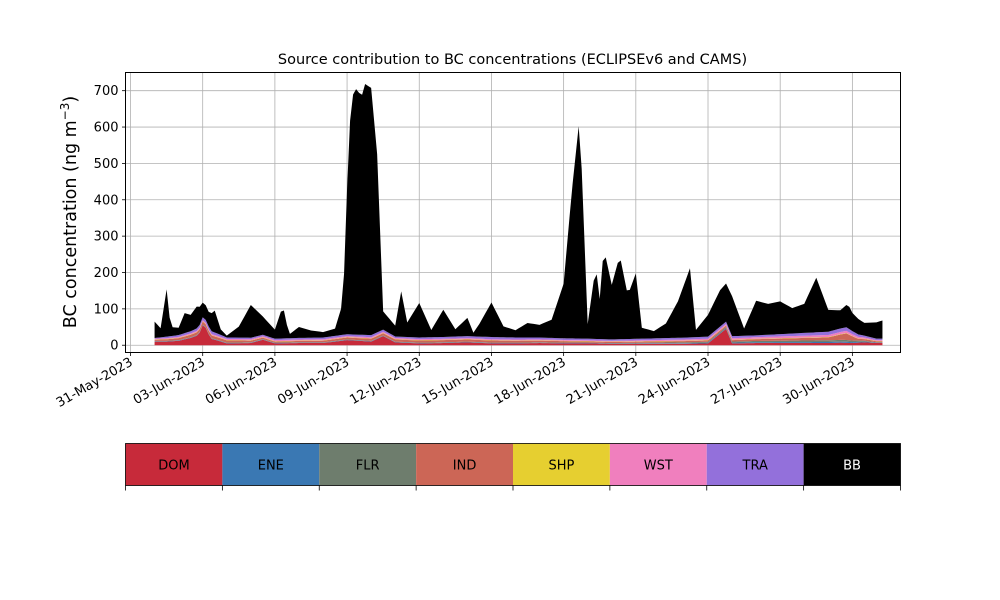  I want to click on legend-label-ene: ENE, so click(271, 466).